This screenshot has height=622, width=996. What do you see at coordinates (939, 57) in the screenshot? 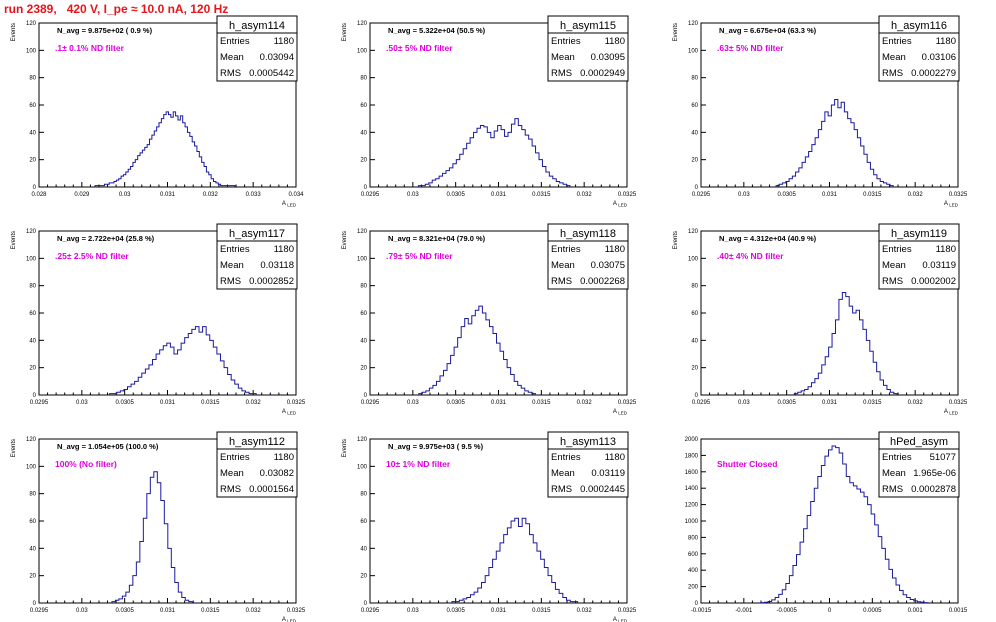
I see `stats-value: 0.03106` at bounding box center [939, 57].